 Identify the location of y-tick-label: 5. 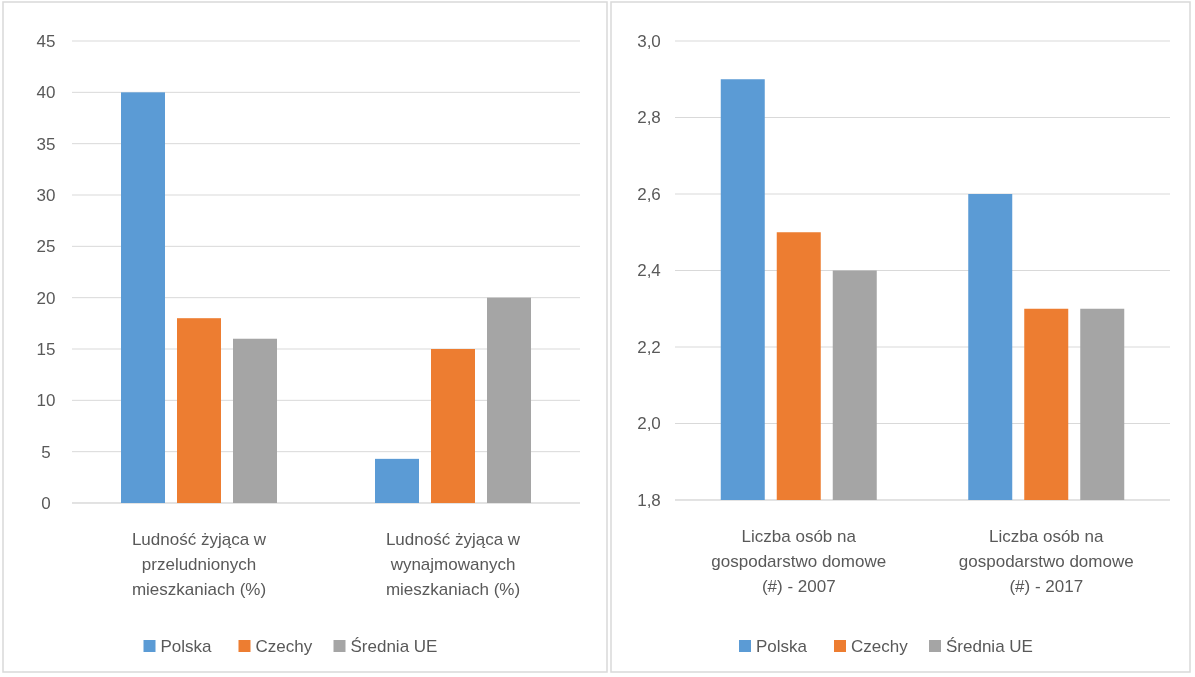
(46, 452).